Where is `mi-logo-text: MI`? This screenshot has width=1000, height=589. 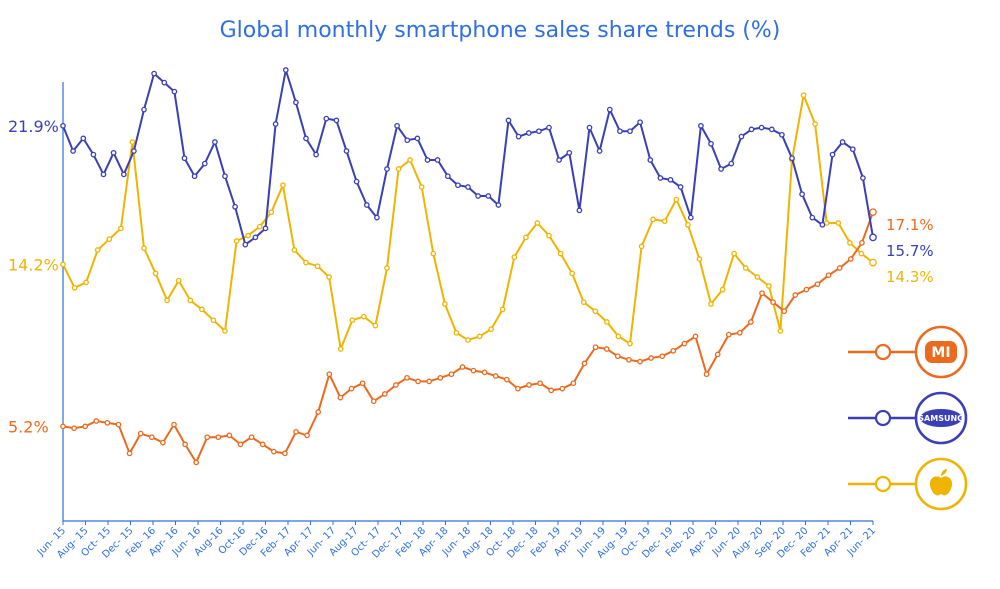
mi-logo-text: MI is located at coordinates (940, 353).